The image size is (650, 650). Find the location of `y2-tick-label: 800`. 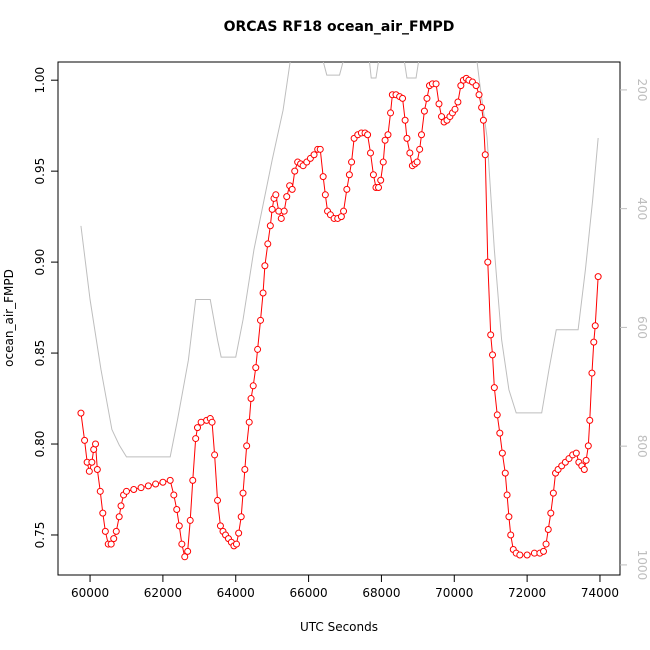

y2-tick-label: 800 is located at coordinates (642, 446).